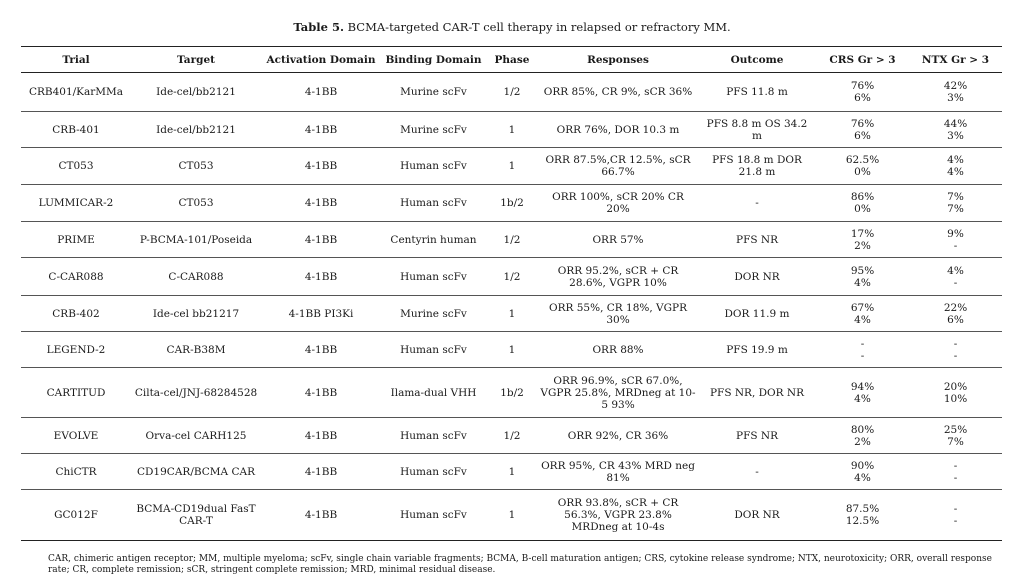 The image size is (1024, 583). I want to click on table-caption-label: Table 5., so click(318, 27).